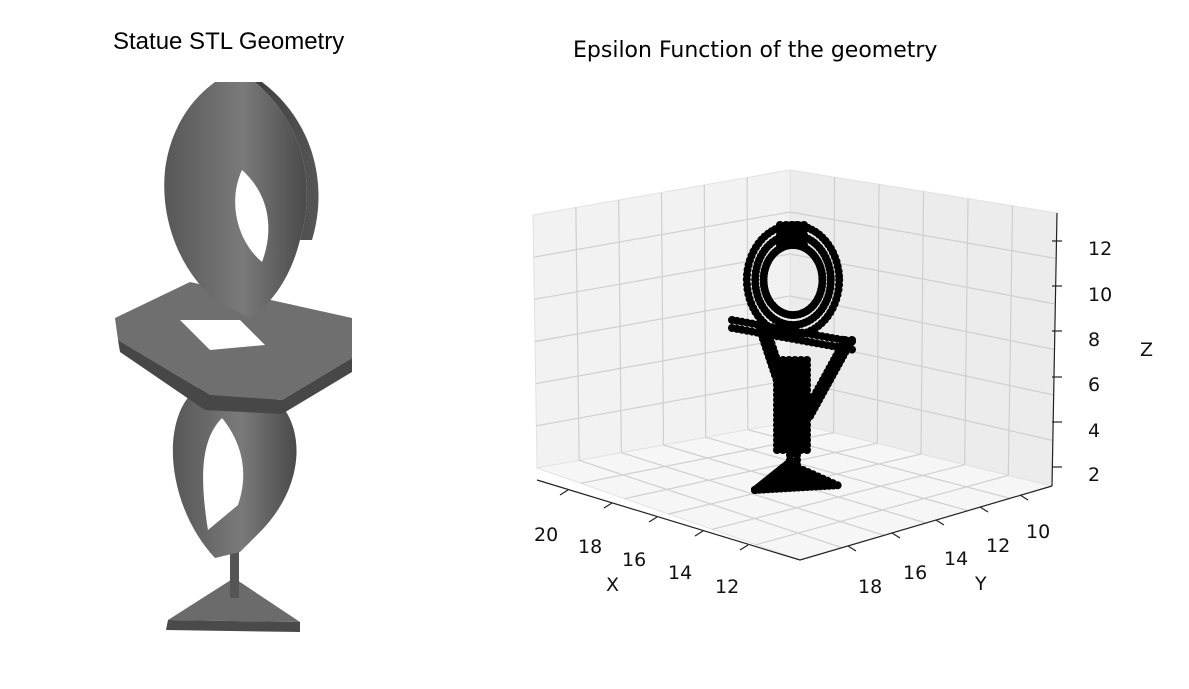  Describe the element at coordinates (546, 535) in the screenshot. I see `x-tick-label: 20` at that location.